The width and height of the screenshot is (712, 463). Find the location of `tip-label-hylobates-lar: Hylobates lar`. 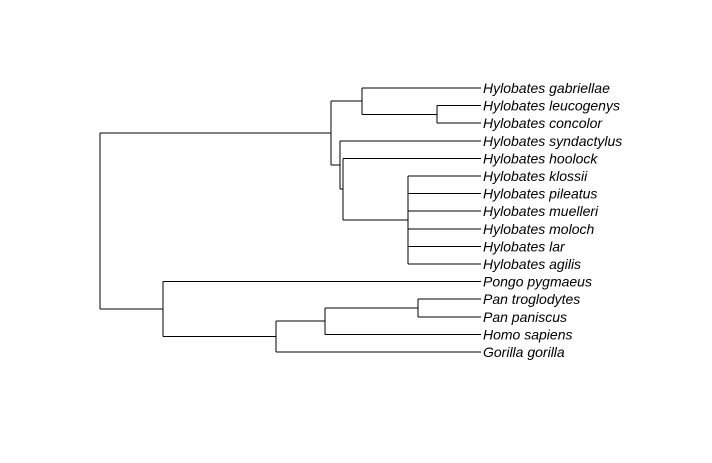

tip-label-hylobates-lar: Hylobates lar is located at coordinates (524, 246).